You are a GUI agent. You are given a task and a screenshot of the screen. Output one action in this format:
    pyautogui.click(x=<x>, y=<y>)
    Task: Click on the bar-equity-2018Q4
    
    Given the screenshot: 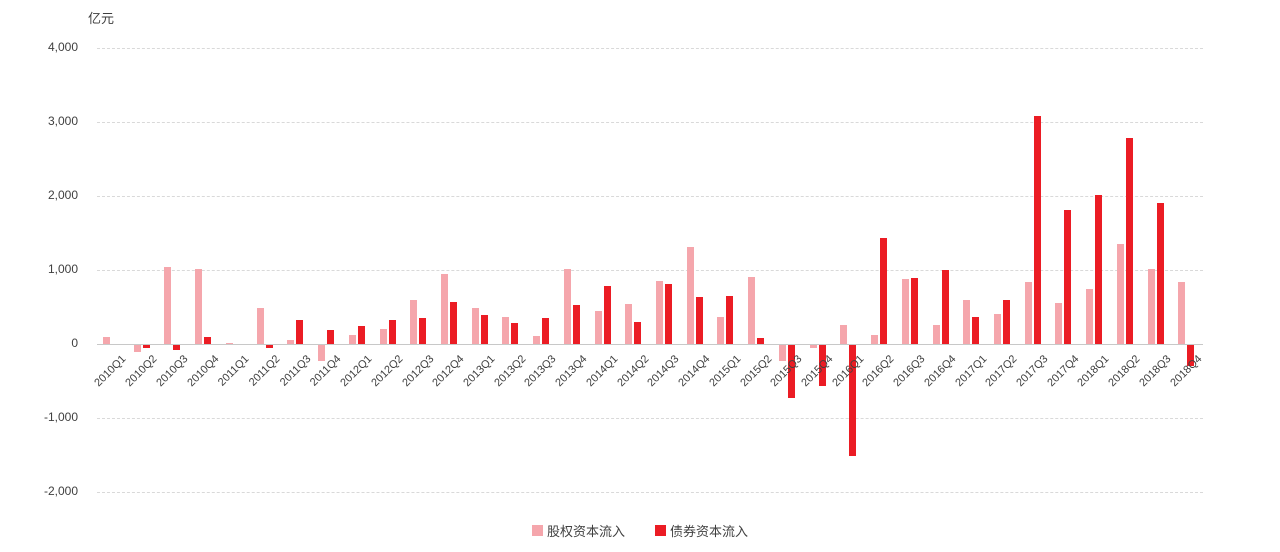 What is the action you would take?
    pyautogui.click(x=1182, y=312)
    